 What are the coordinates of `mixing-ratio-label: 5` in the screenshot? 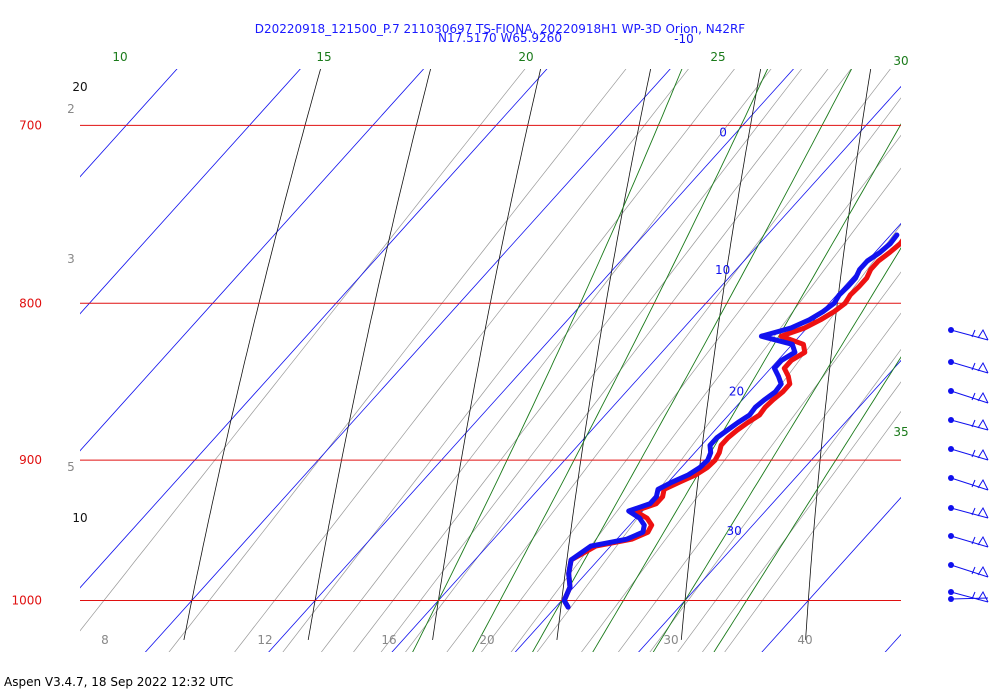 It's located at (71, 467).